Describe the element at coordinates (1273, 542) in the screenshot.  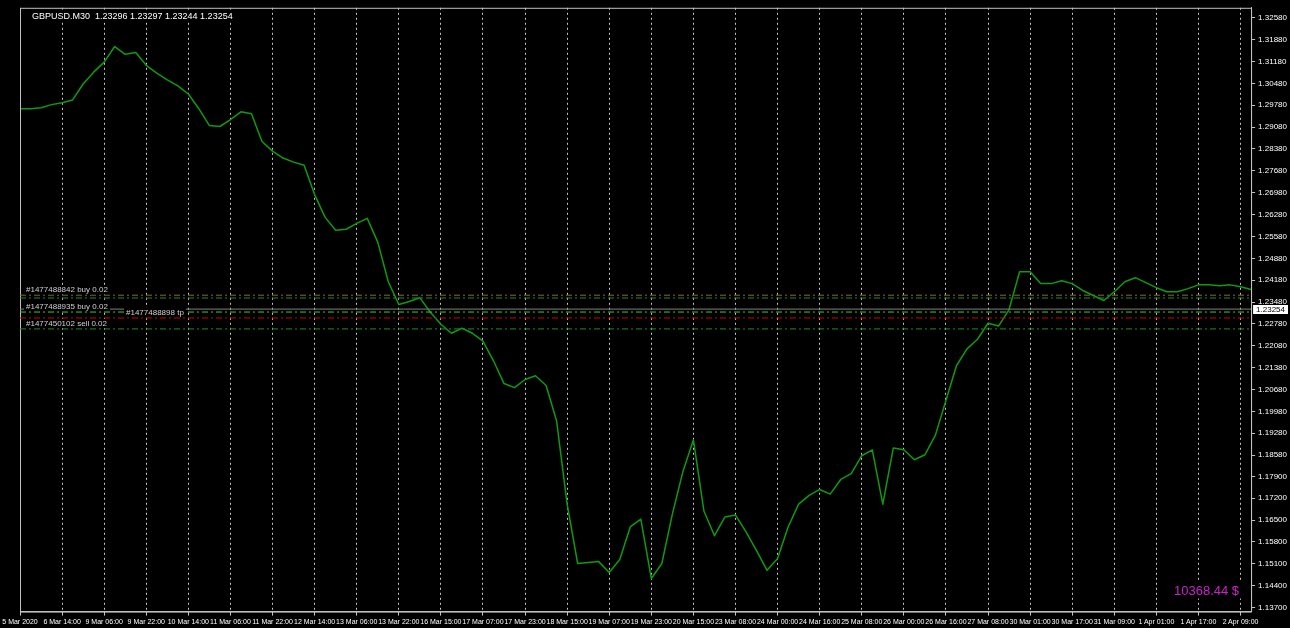
I see `y-tick-label: 1.15800` at that location.